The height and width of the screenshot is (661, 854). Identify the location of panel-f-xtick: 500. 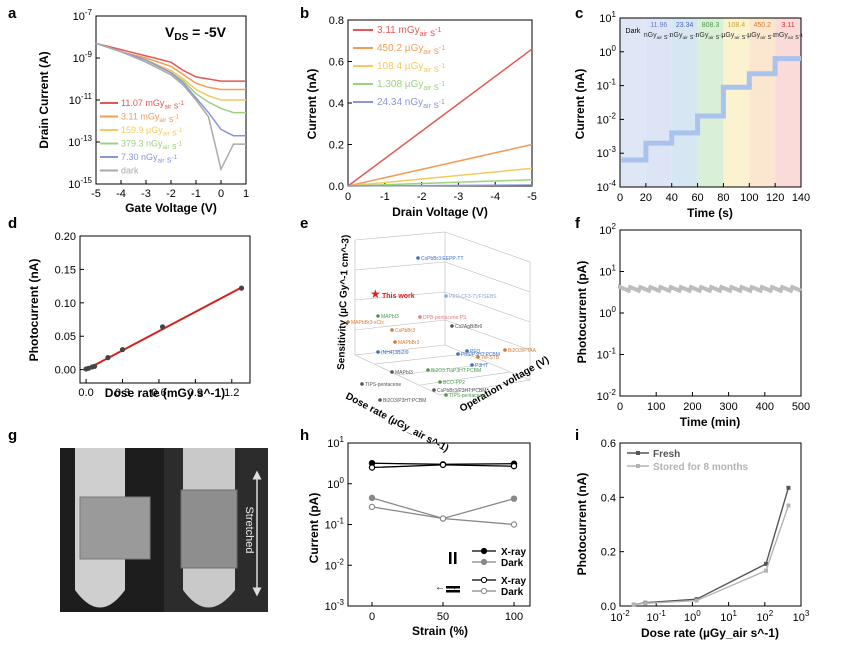
(801, 407).